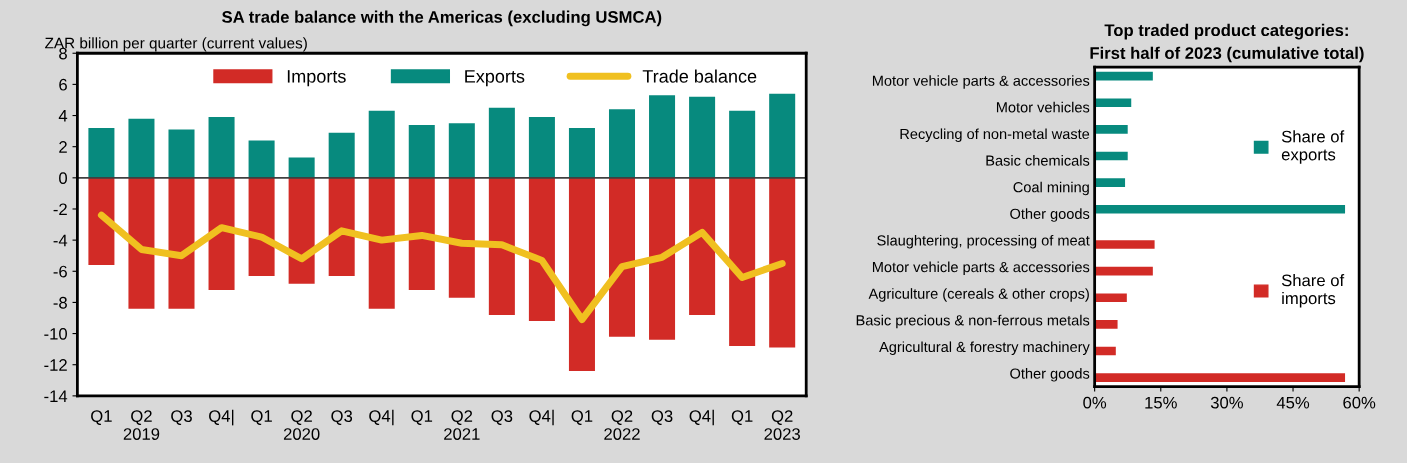 The width and height of the screenshot is (1407, 463). What do you see at coordinates (1359, 402) in the screenshot?
I see `x-tick-label: 60%` at bounding box center [1359, 402].